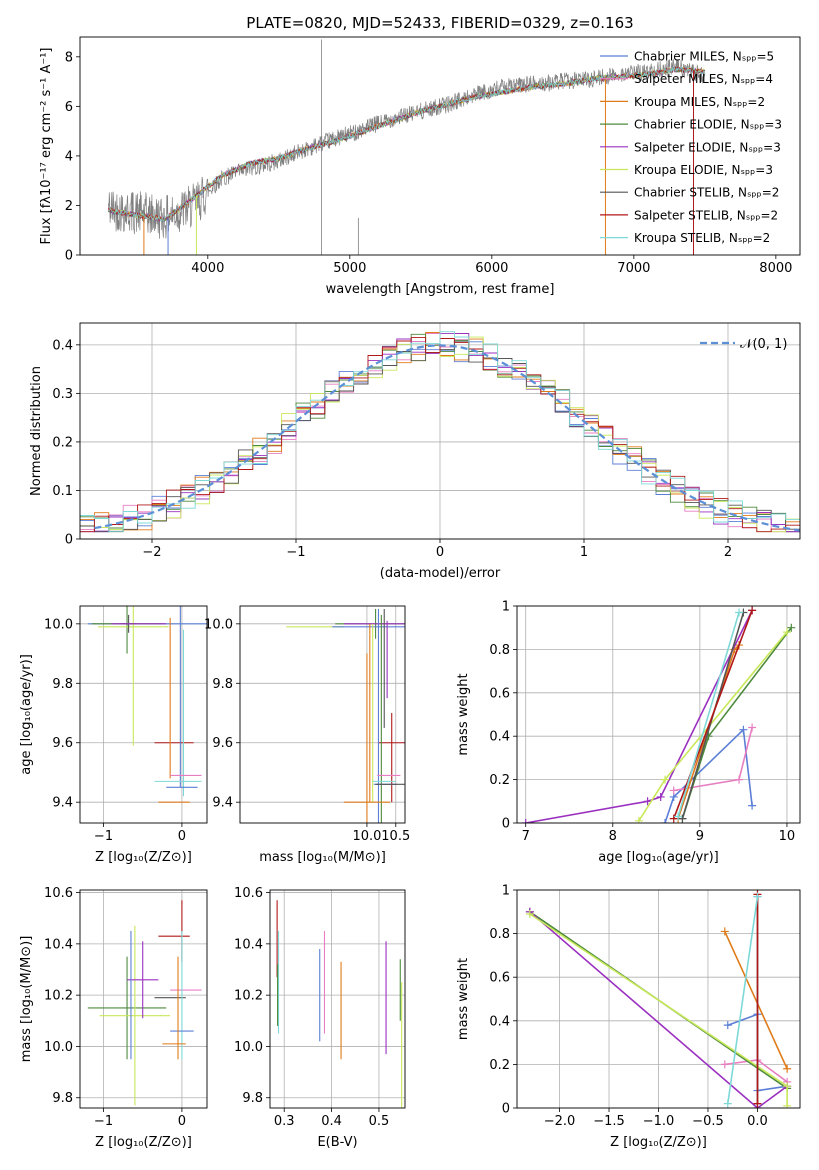 This screenshot has height=1170, width=819. What do you see at coordinates (775, 268) in the screenshot?
I see `x-tick-label: 8000` at bounding box center [775, 268].